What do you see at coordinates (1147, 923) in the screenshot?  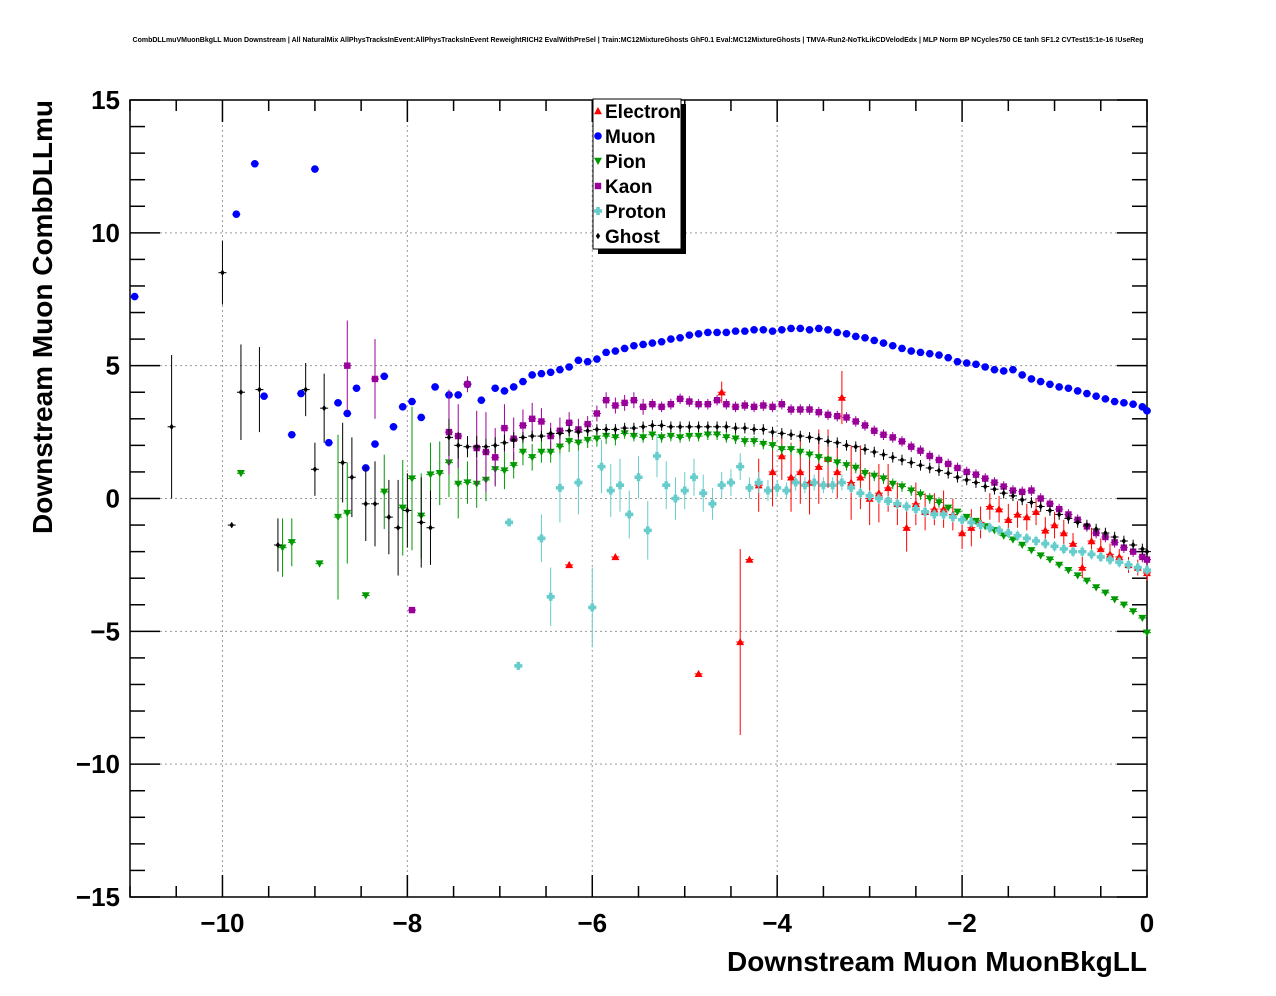 I see `x-tick-label: 0` at bounding box center [1147, 923].